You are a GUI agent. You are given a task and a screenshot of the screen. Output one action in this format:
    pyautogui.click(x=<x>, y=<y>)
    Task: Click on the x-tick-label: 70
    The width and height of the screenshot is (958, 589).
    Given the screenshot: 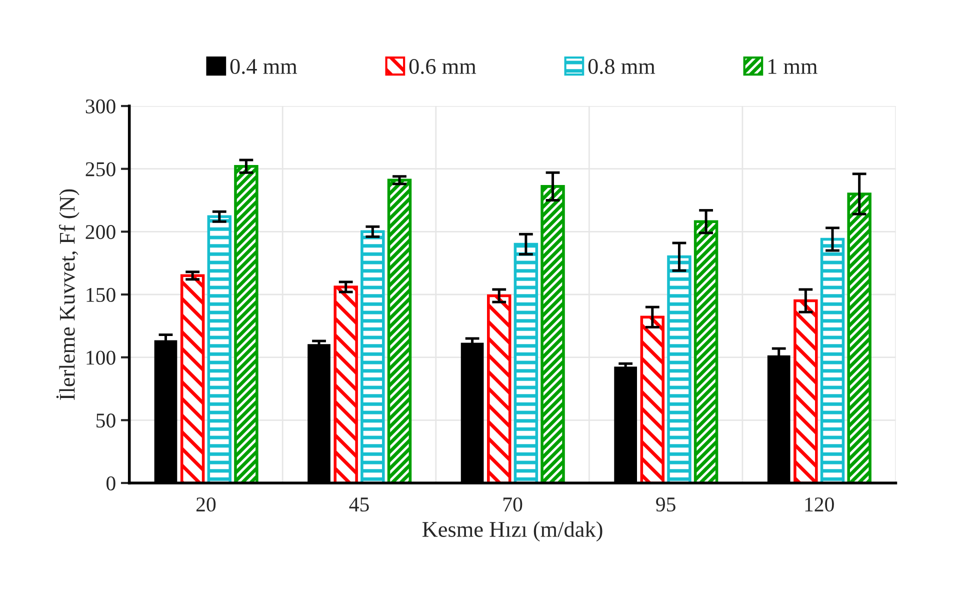 What is the action you would take?
    pyautogui.click(x=512, y=504)
    